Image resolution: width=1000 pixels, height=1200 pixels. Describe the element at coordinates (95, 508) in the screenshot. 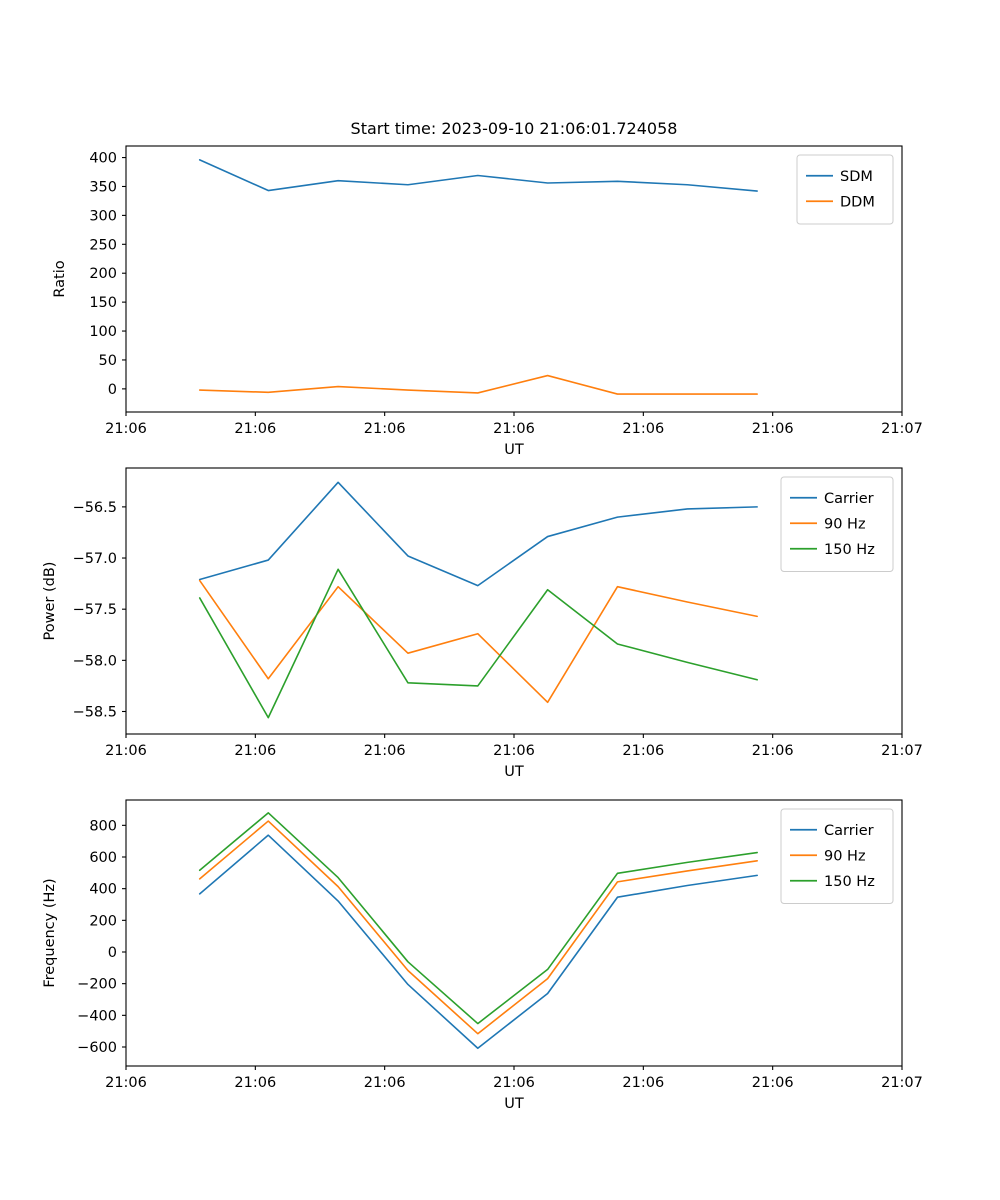

I see `y-tick-label: −56.5` at that location.